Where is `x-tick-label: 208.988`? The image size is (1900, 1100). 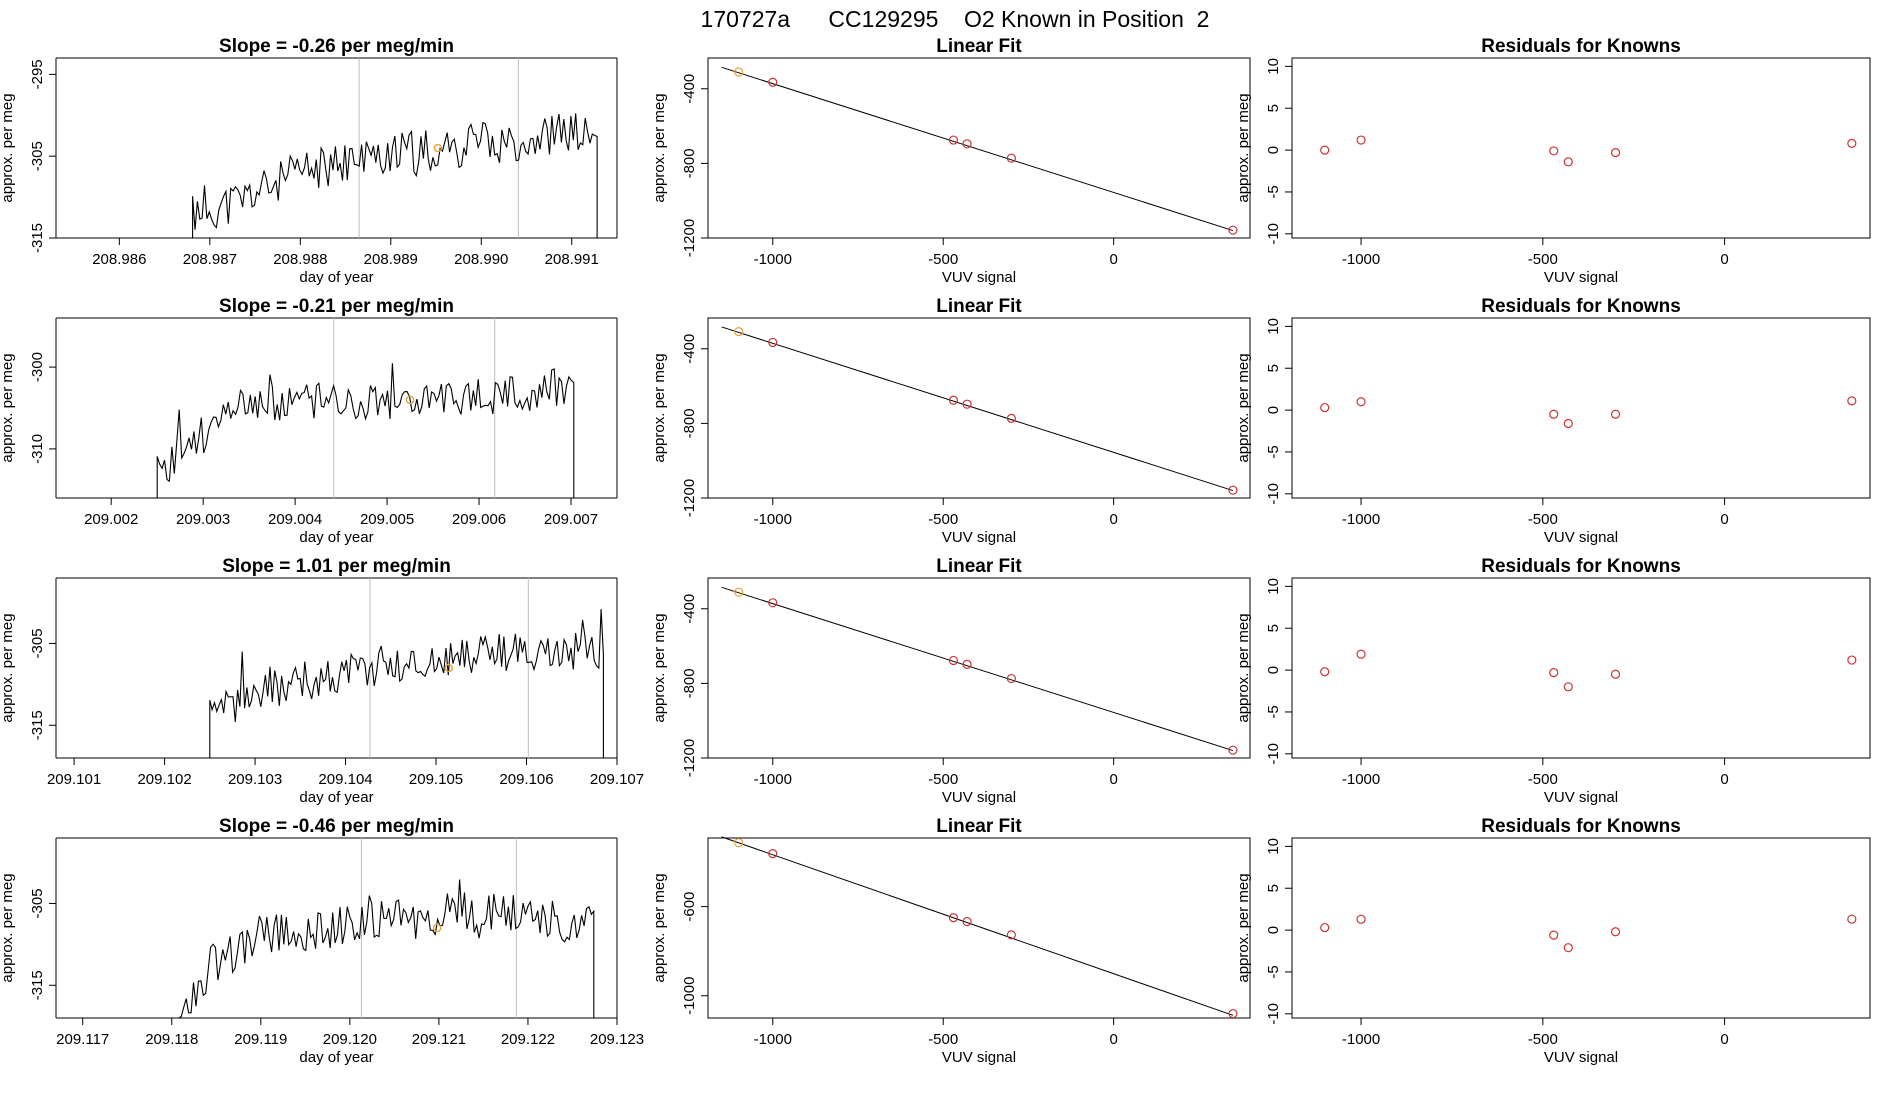 x-tick-label: 208.988 is located at coordinates (300, 259).